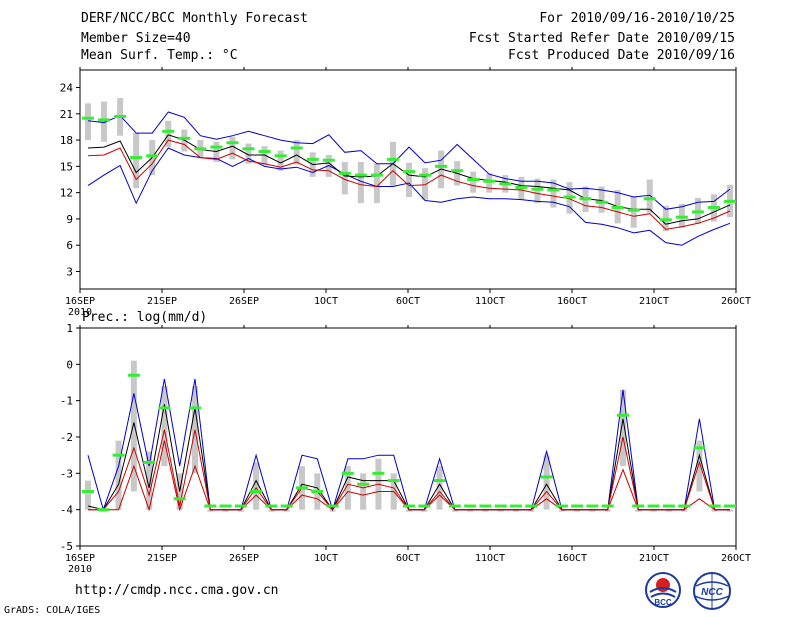 The image size is (800, 618). Describe the element at coordinates (663, 592) in the screenshot. I see `bcc-logo: BCC` at that location.